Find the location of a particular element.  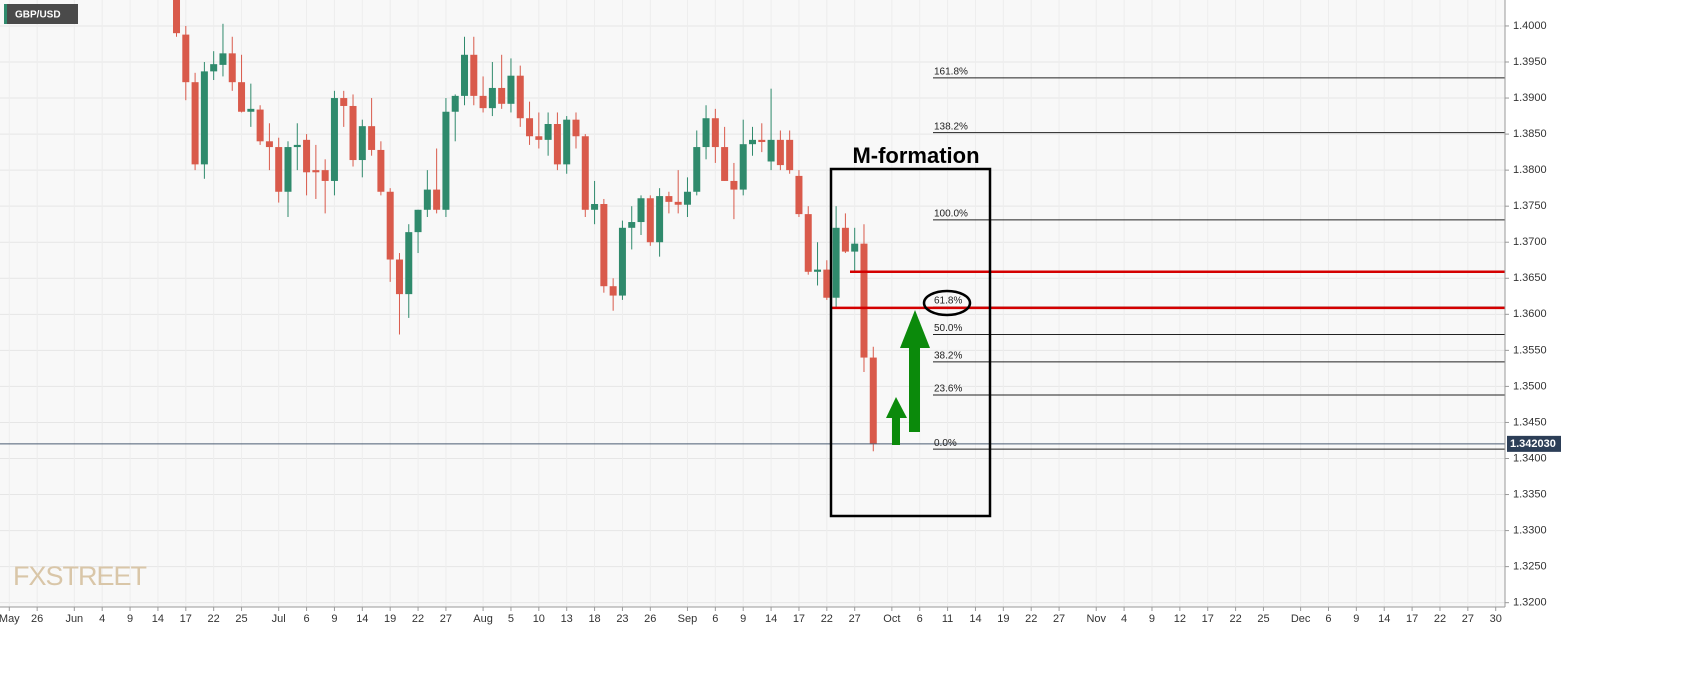

fib-label: 61.8% is located at coordinates (948, 301).